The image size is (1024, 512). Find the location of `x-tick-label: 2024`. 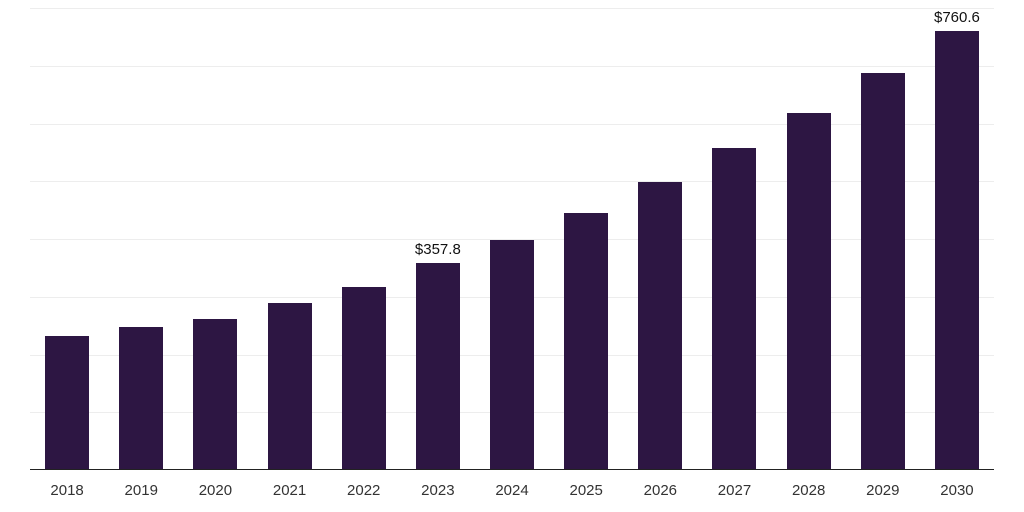

x-tick-label: 2024 is located at coordinates (512, 490).